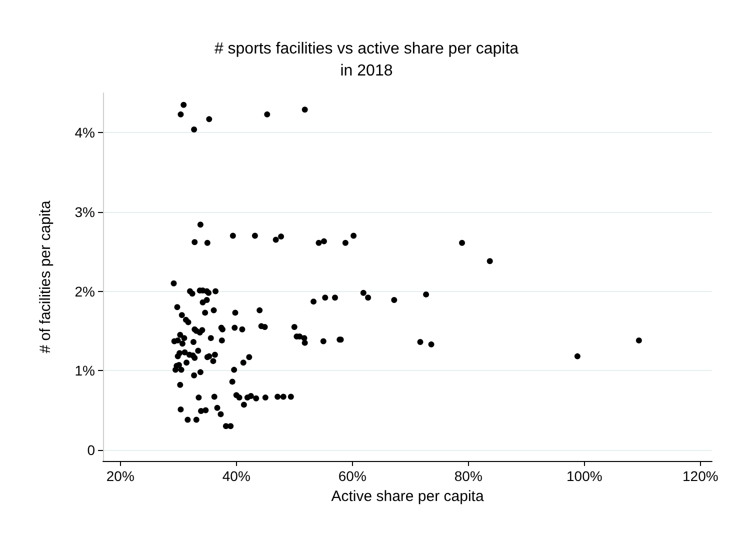 This screenshot has width=733, height=533. I want to click on y-tick-label: 1%, so click(84, 370).